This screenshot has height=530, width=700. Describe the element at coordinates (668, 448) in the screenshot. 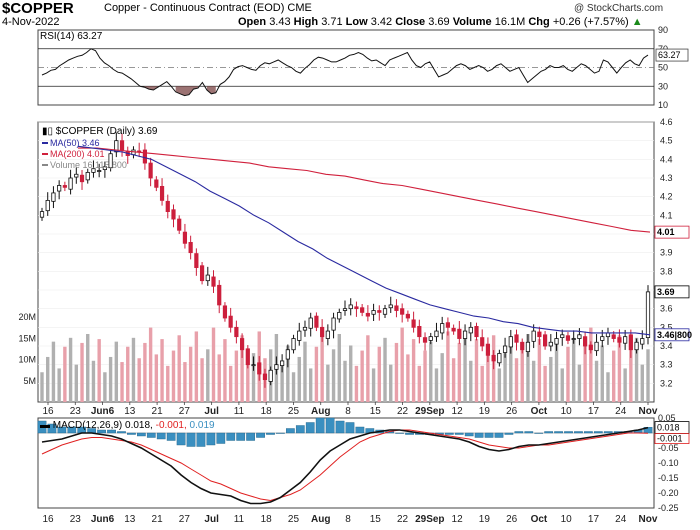

I see `macd-tick-label: -0.05` at that location.